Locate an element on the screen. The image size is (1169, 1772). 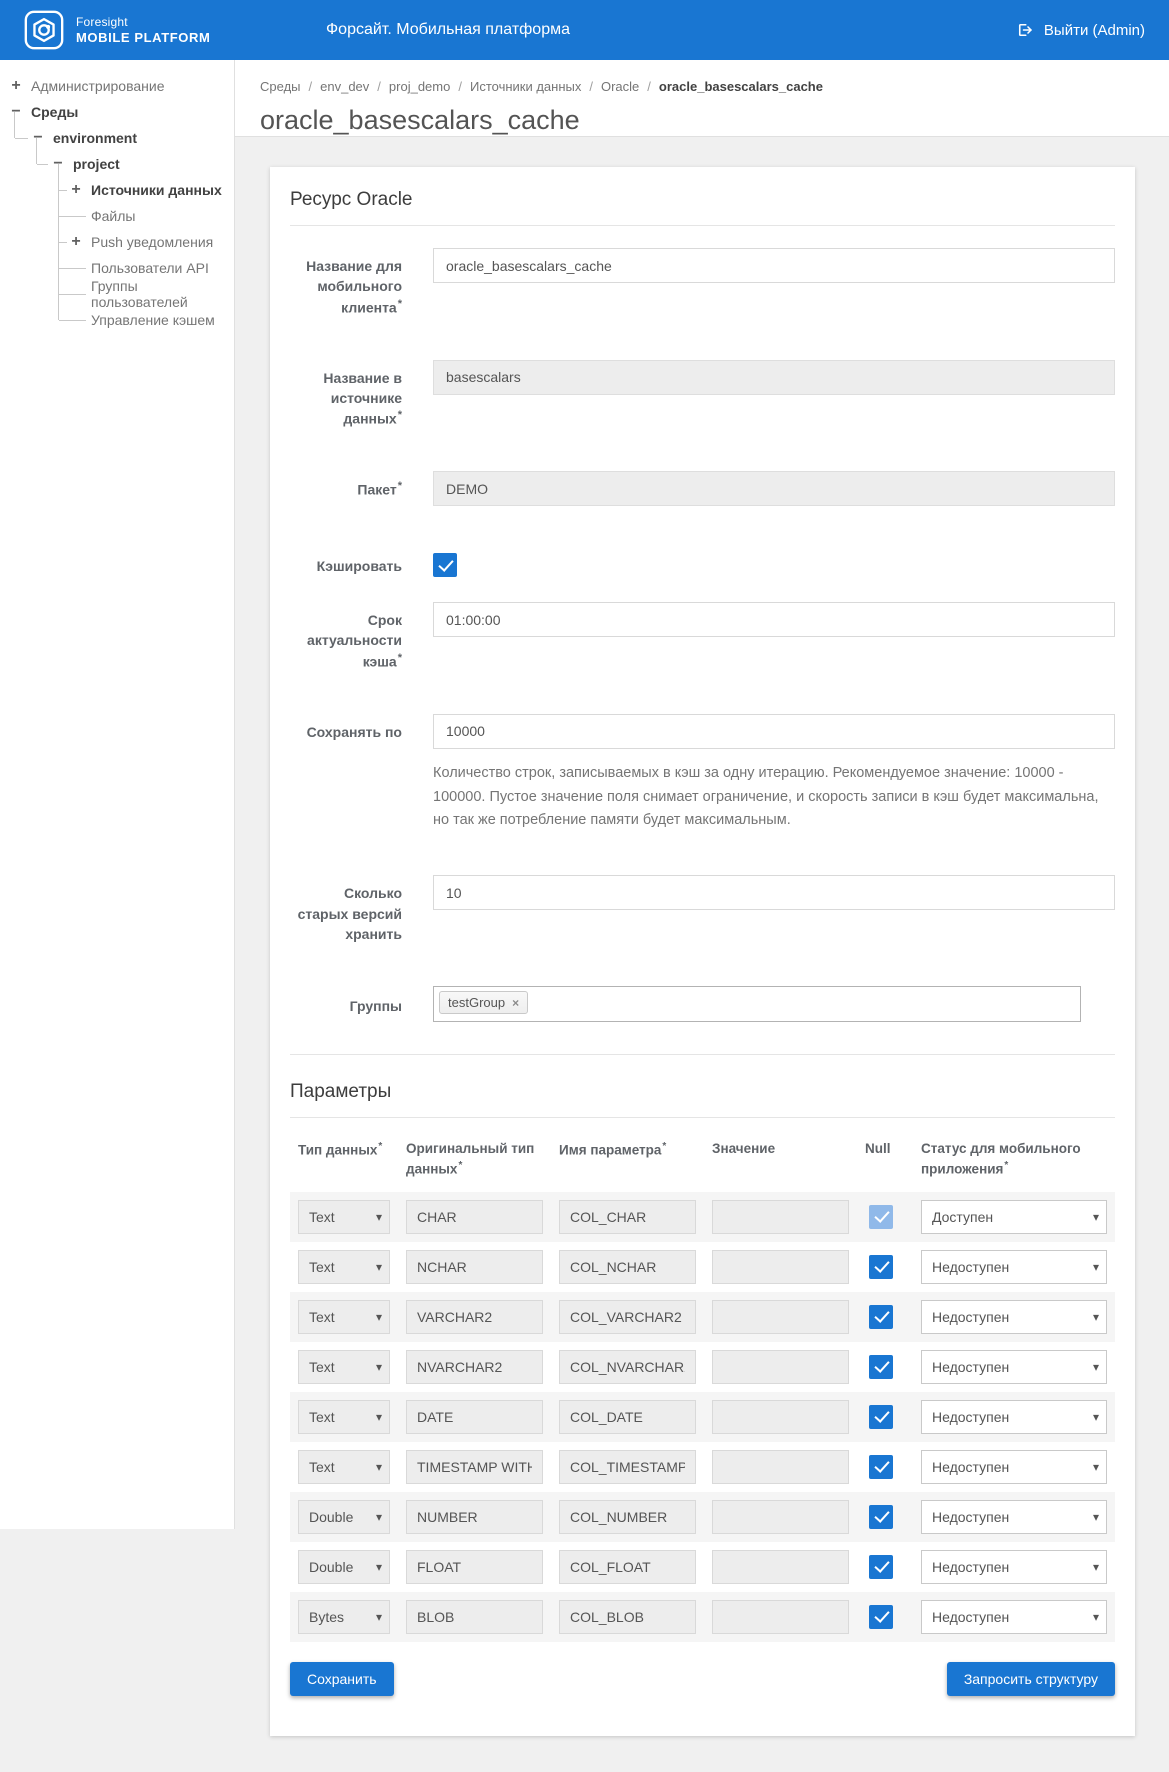
request-structure-button: Запросить структуру is located at coordinates (1030, 1678).